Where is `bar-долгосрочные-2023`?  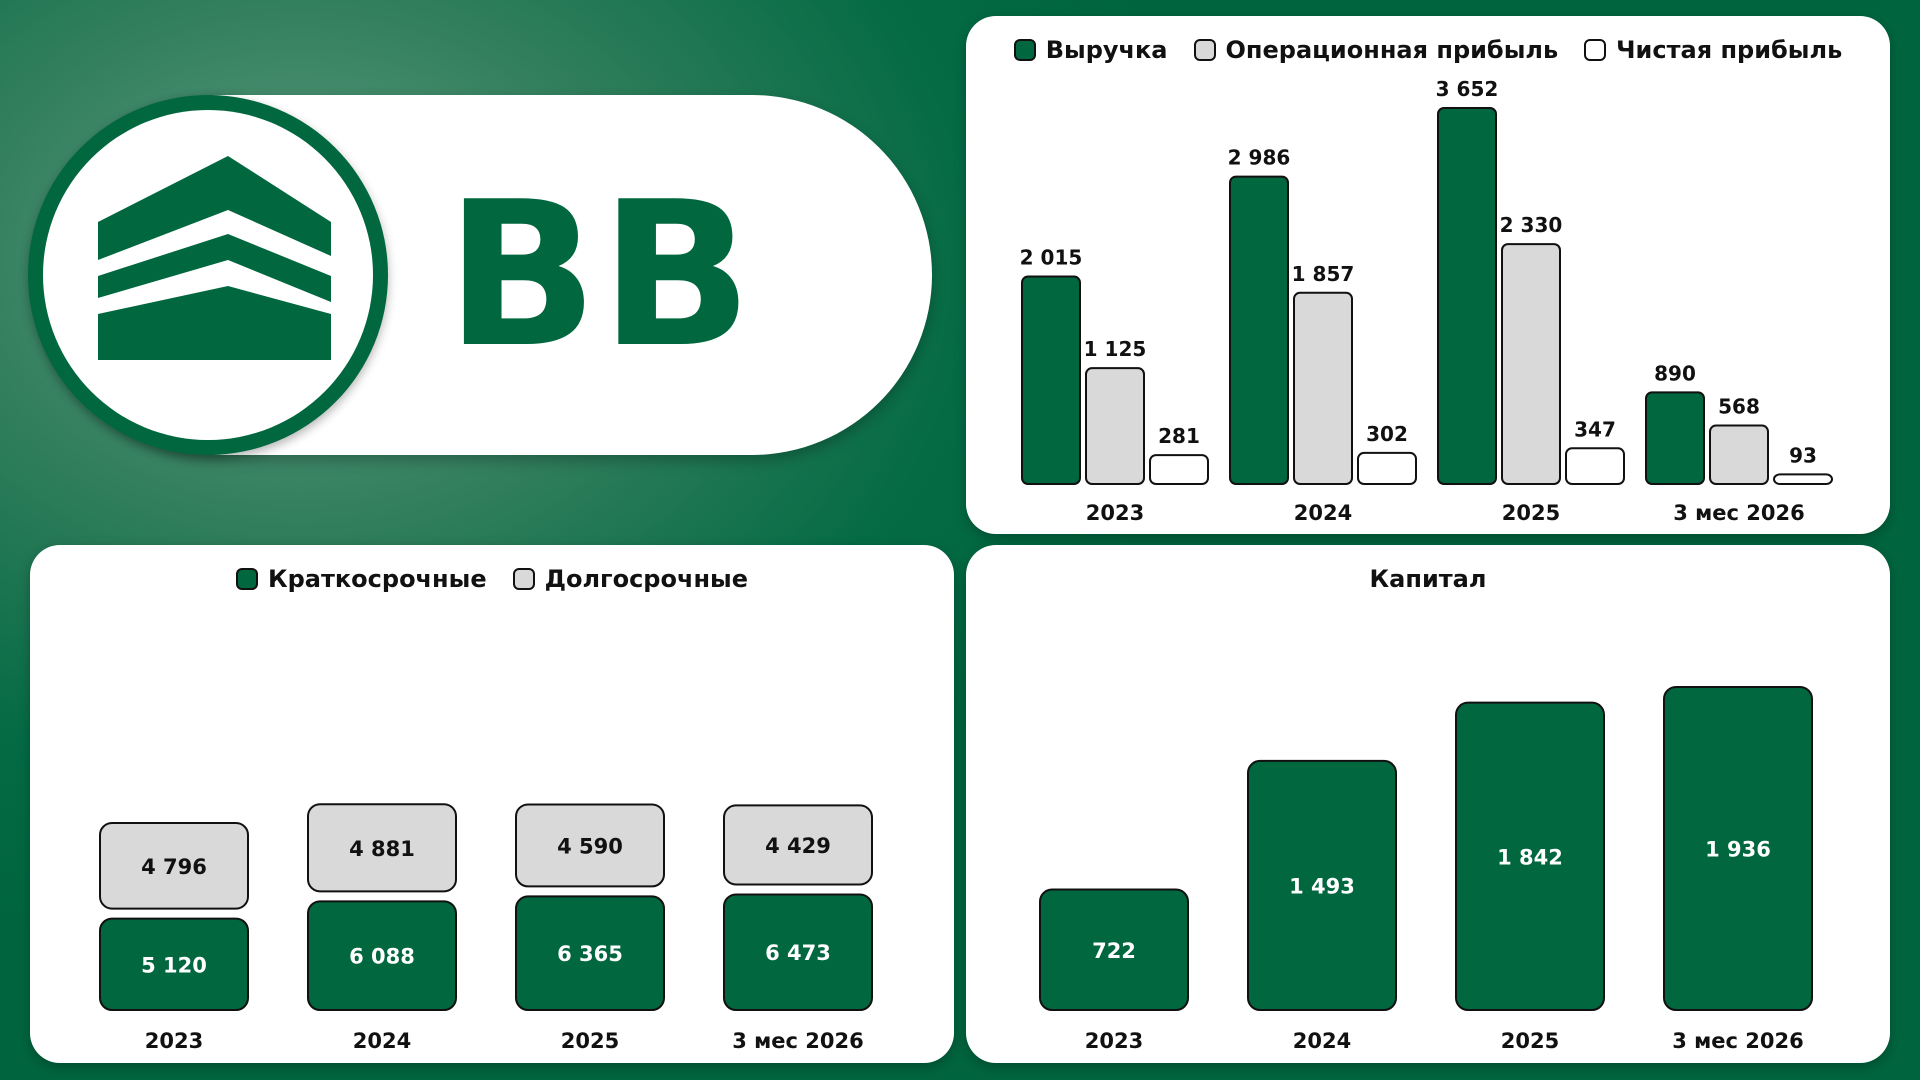 bar-долгосрочные-2023 is located at coordinates (174, 865).